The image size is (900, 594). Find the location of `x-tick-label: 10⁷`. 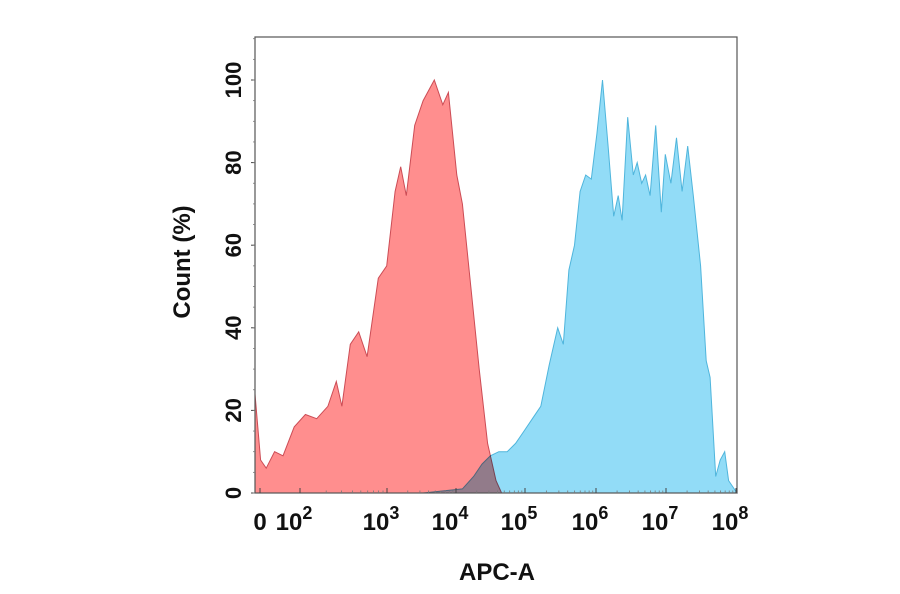

x-tick-label: 10⁷ is located at coordinates (660, 519).